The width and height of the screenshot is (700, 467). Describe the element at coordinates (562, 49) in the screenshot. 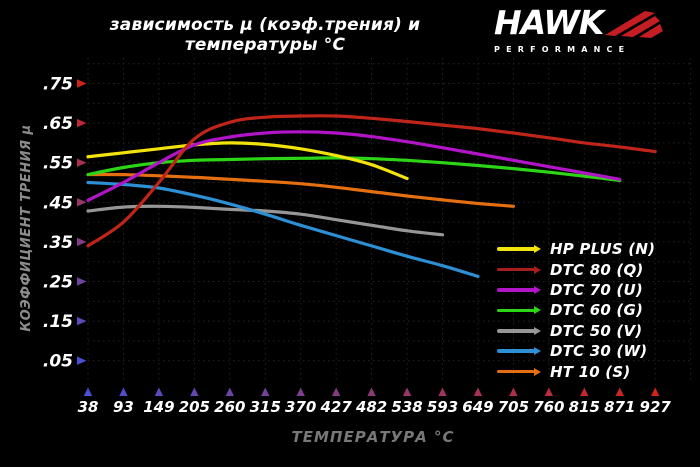

I see `hawk-logo-subtitle: PERFORMANCE` at that location.